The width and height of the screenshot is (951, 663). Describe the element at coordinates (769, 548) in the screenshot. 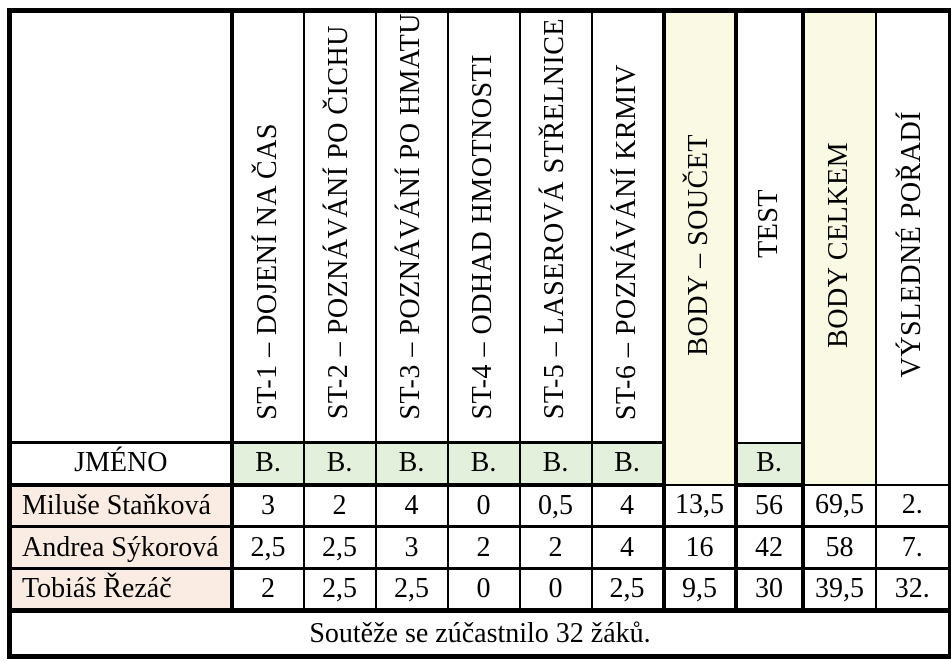

I see `test-value: 42` at that location.